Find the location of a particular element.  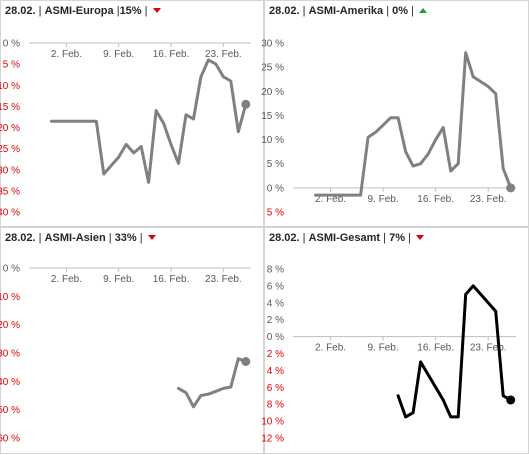

chart-title: 28.02. | ASMI-Europa |15% | is located at coordinates (83, 11).